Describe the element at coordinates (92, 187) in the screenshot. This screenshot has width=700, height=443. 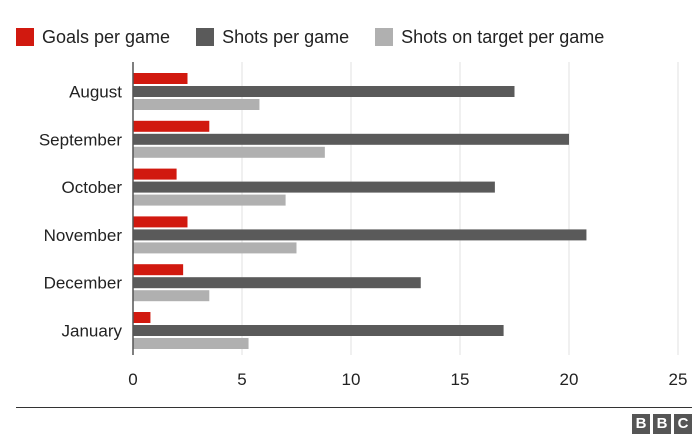
I see `category-label-october: October` at that location.